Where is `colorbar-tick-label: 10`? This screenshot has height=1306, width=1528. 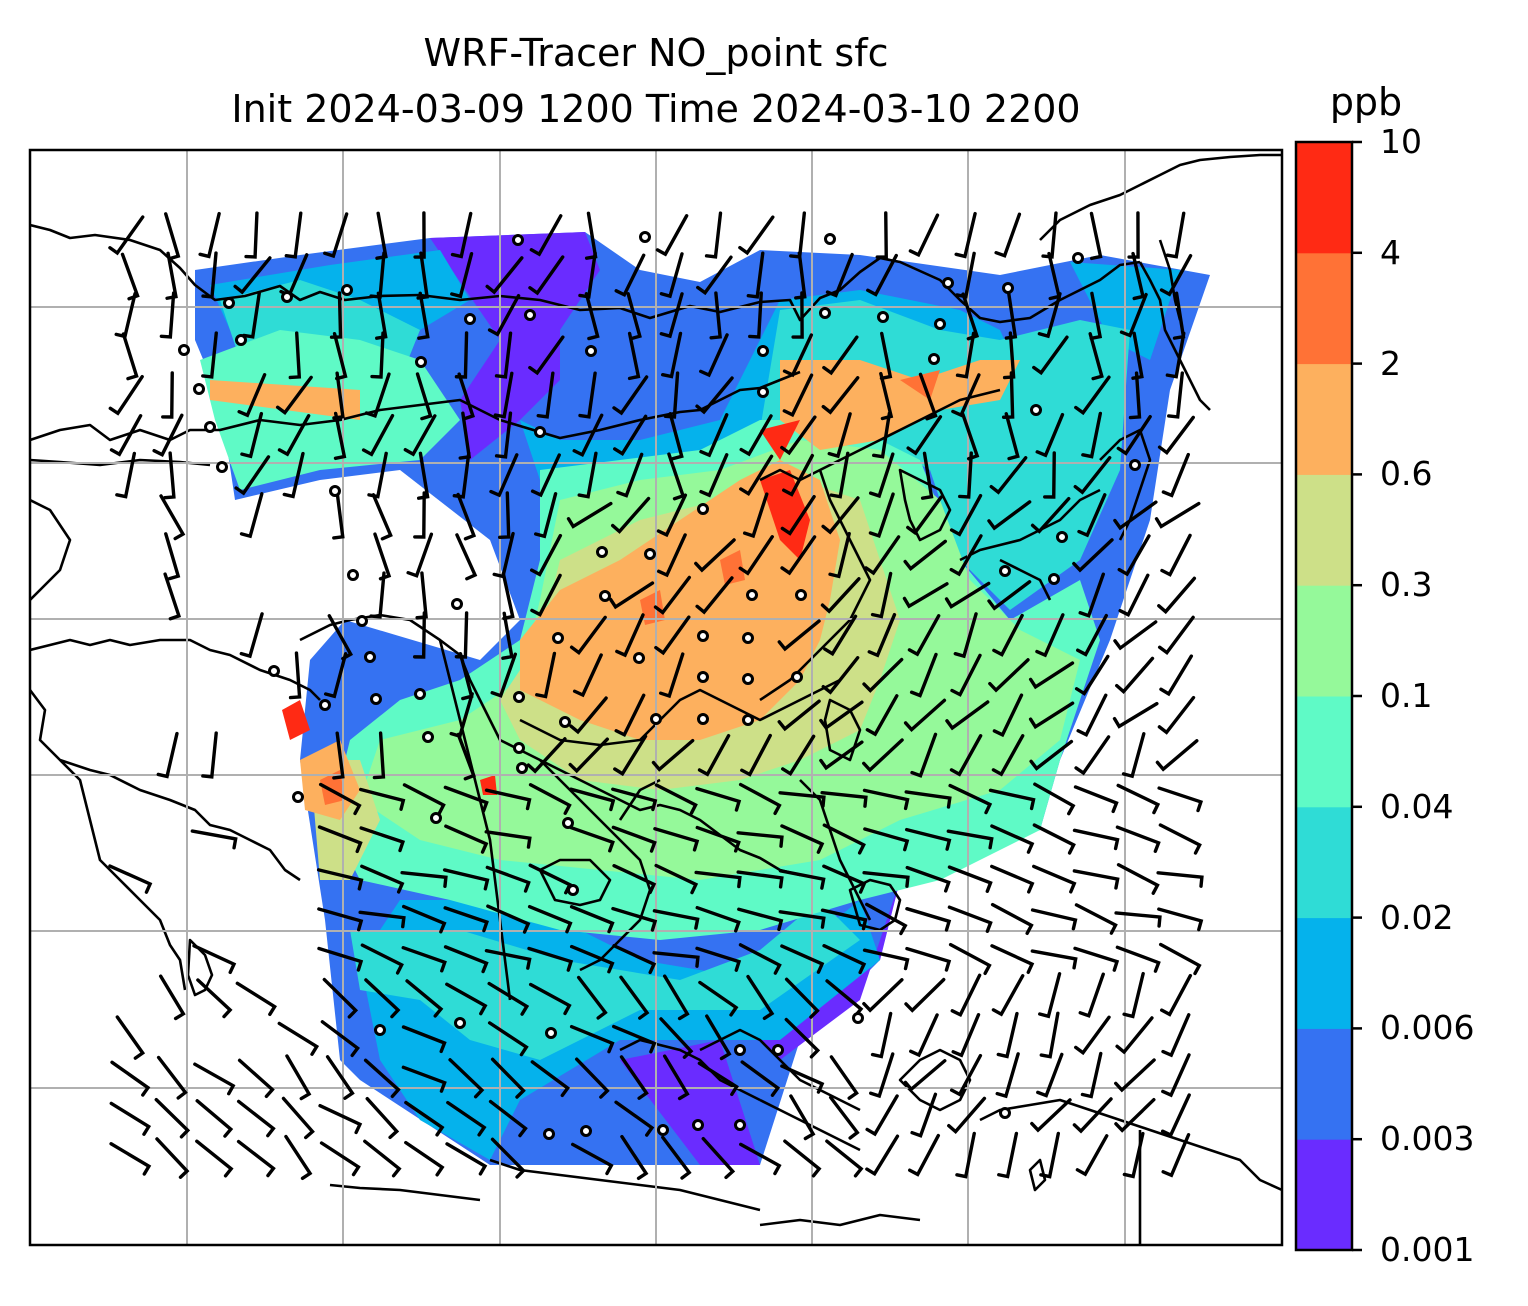
colorbar-tick-label: 10 is located at coordinates (1401, 141).